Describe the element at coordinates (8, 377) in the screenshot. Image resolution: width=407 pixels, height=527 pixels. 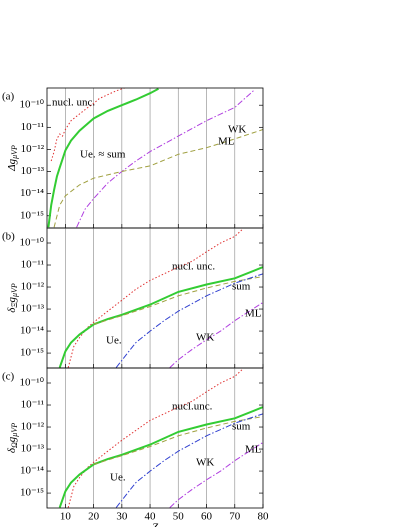
I see `panel-label: (c)` at that location.